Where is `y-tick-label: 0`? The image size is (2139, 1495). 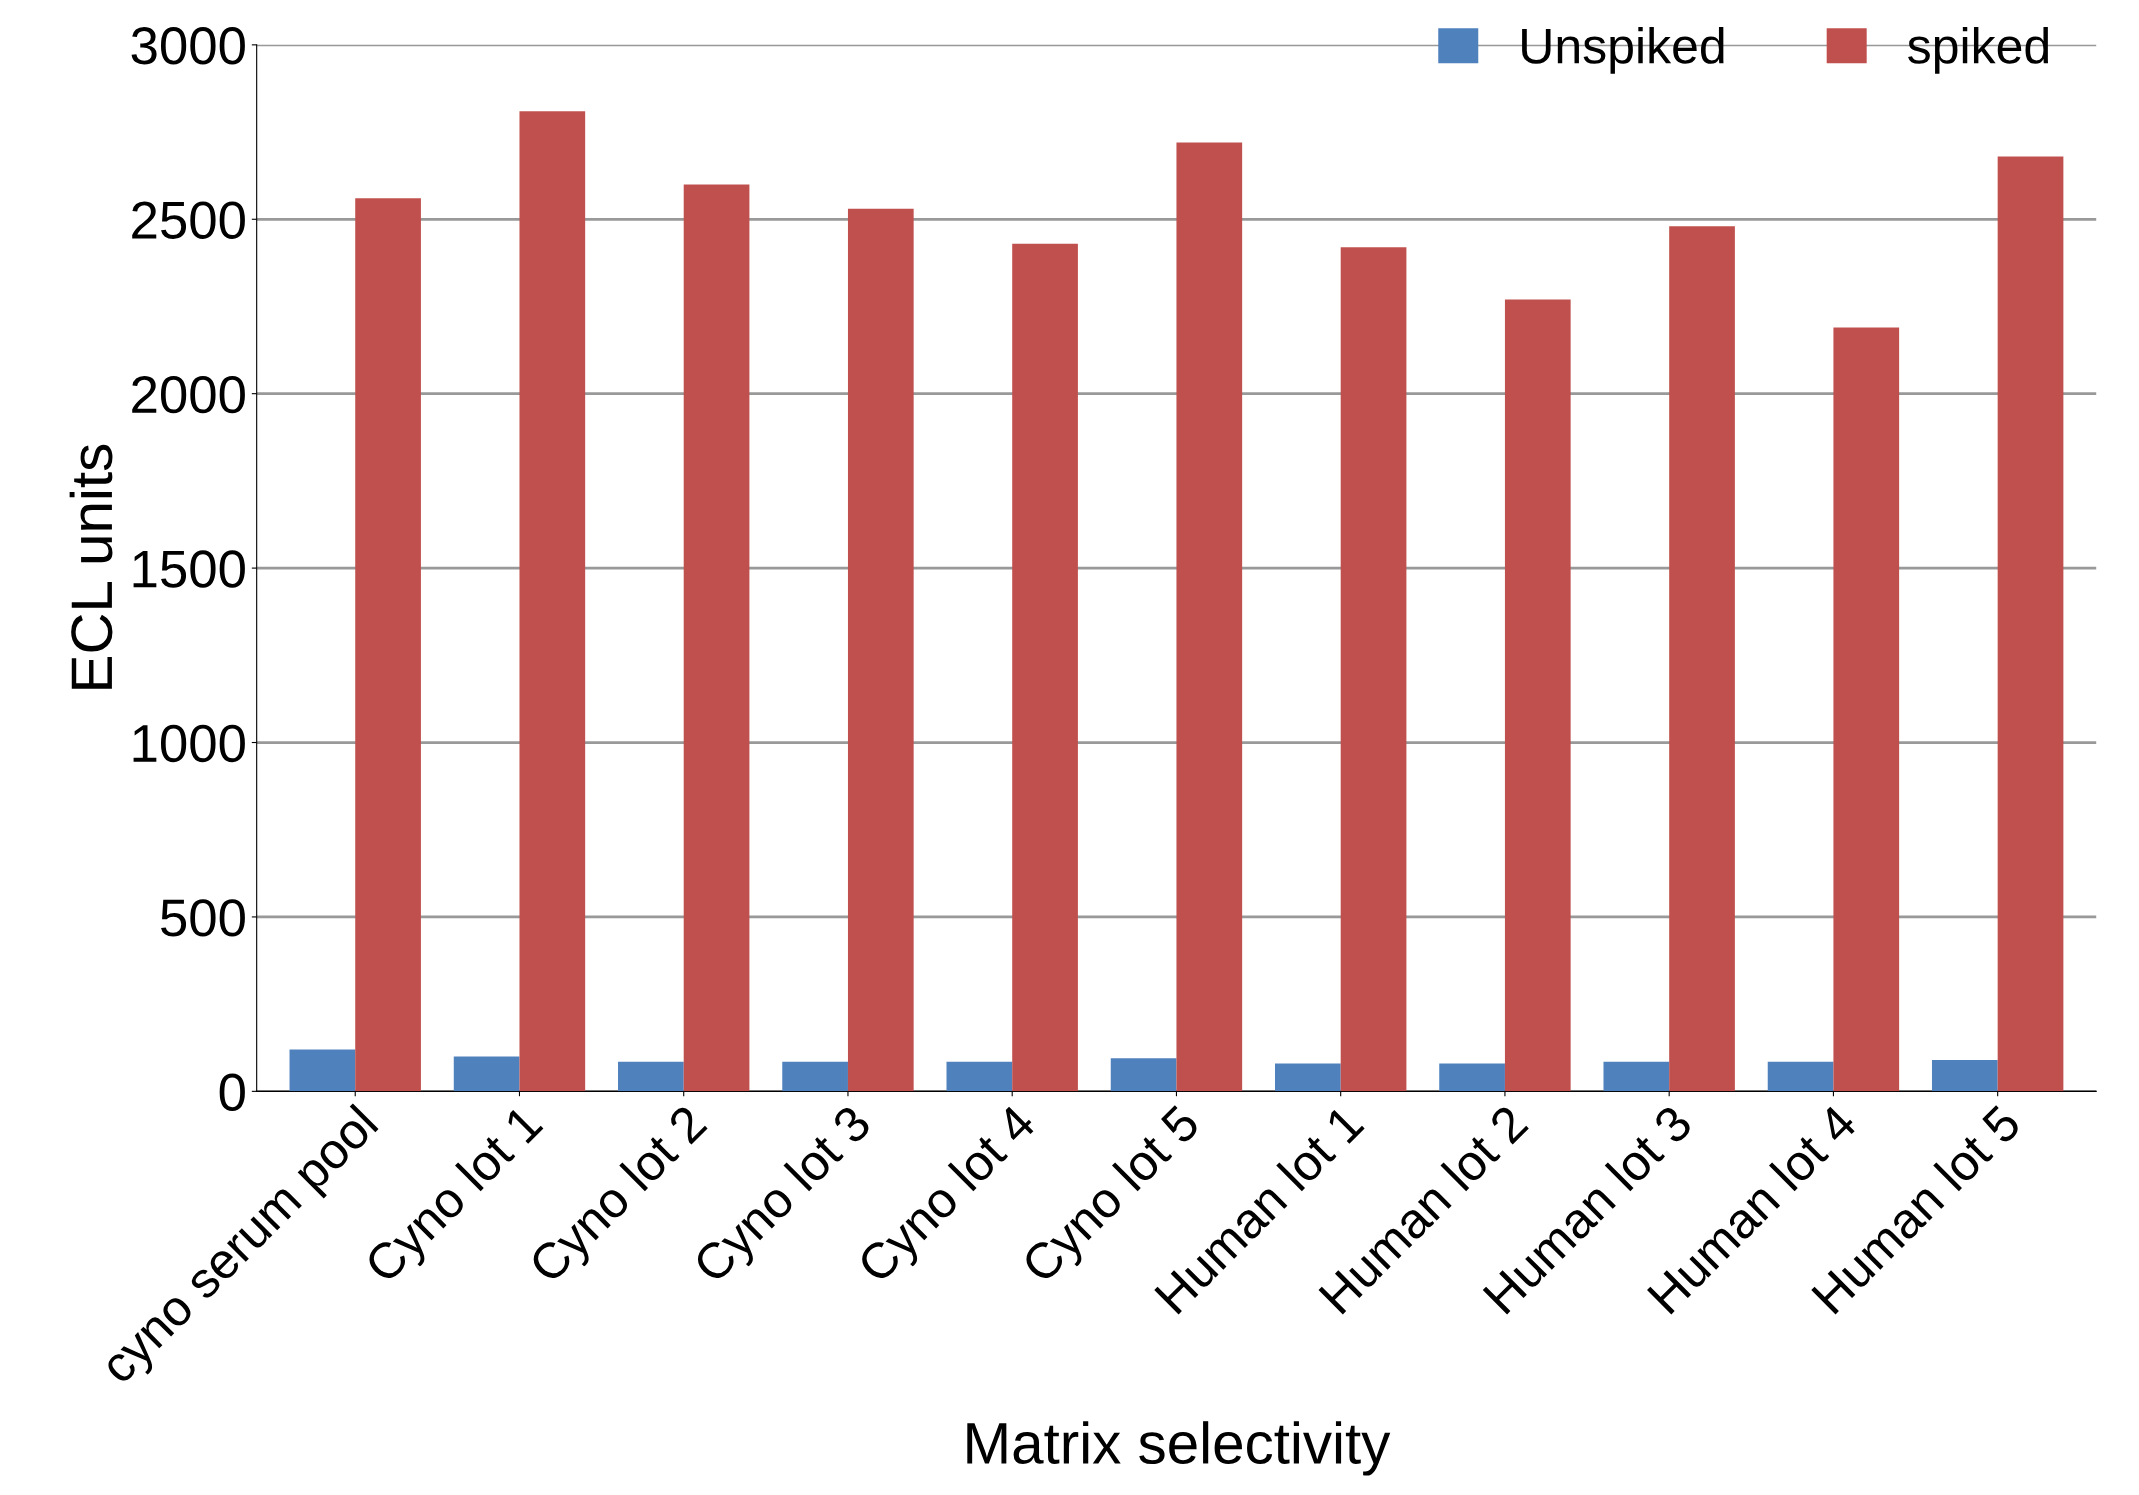 y-tick-label: 0 is located at coordinates (232, 1092).